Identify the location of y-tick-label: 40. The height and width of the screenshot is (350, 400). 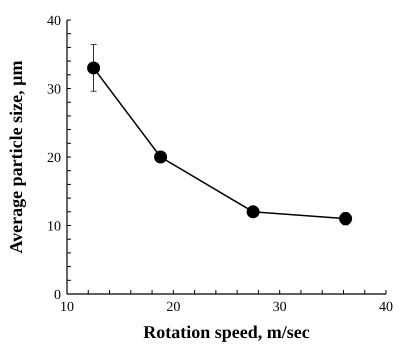
(54, 21).